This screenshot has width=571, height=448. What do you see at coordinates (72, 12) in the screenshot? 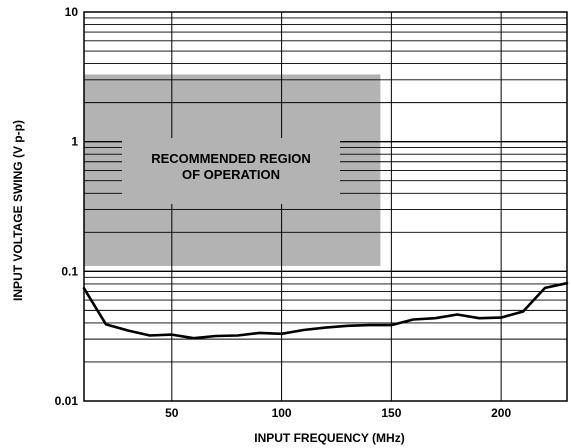
I see `y-tick-label: 10` at bounding box center [72, 12].